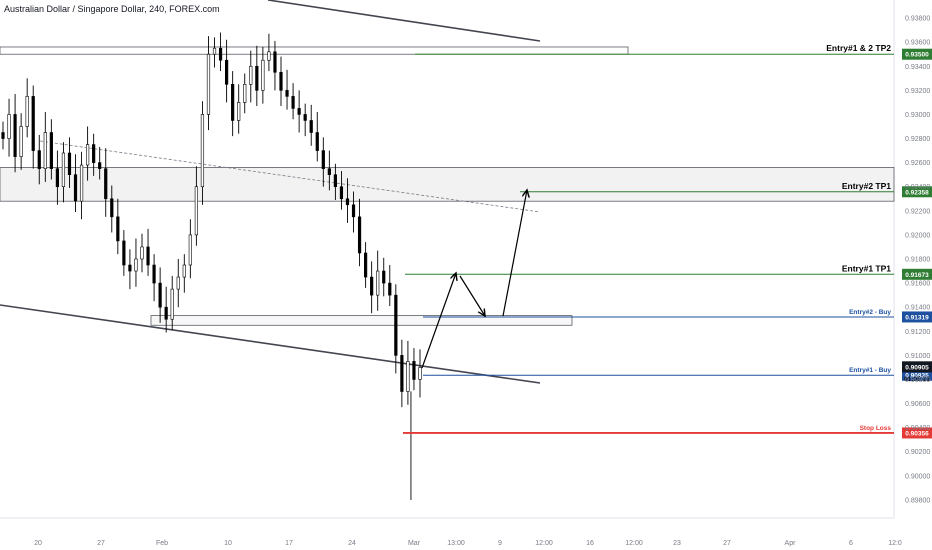 The image size is (932, 550). What do you see at coordinates (472, 295) in the screenshot?
I see `arrow-down-retest` at bounding box center [472, 295].